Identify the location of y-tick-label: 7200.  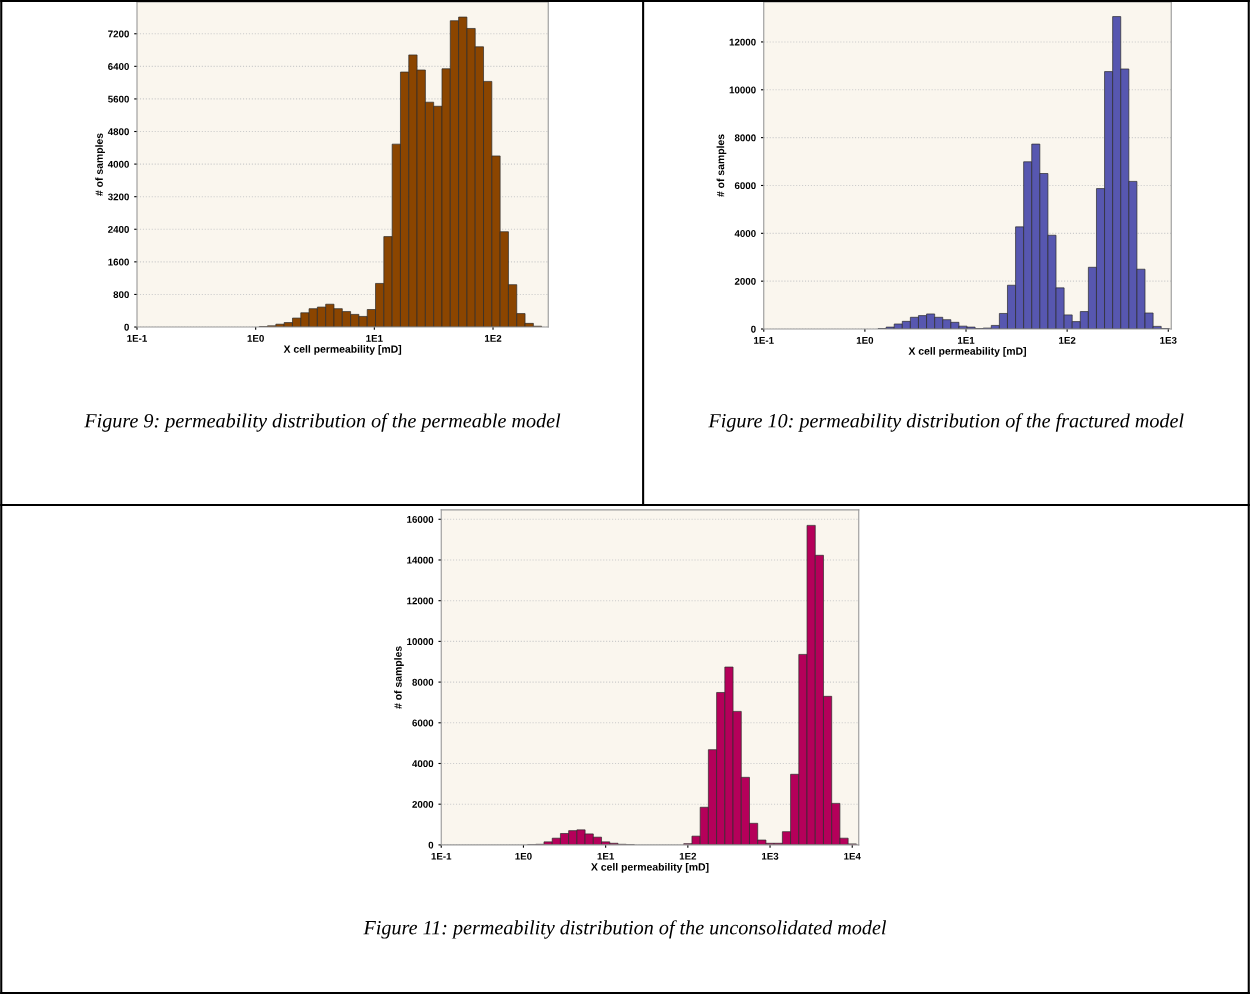
(118, 34).